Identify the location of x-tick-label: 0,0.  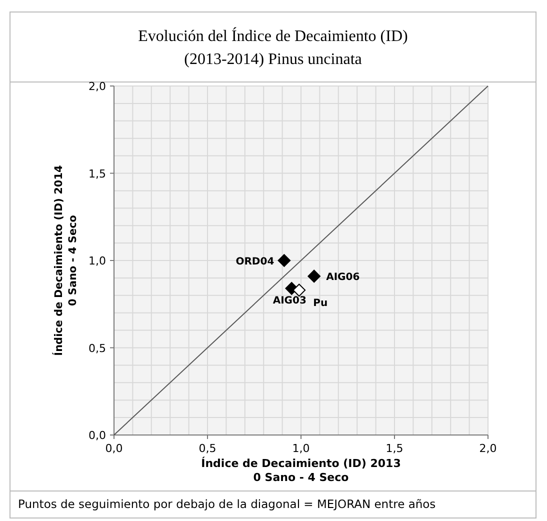
(114, 448).